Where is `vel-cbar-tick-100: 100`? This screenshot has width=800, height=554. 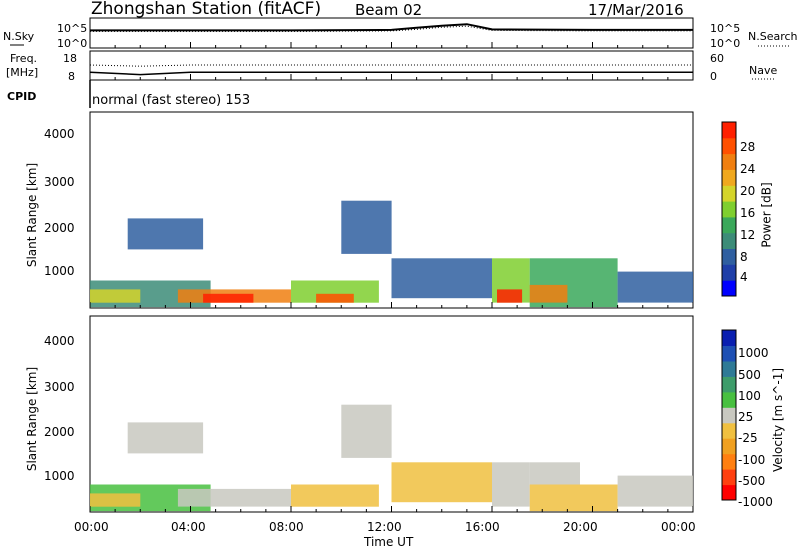
vel-cbar-tick-100: 100 is located at coordinates (749, 396).